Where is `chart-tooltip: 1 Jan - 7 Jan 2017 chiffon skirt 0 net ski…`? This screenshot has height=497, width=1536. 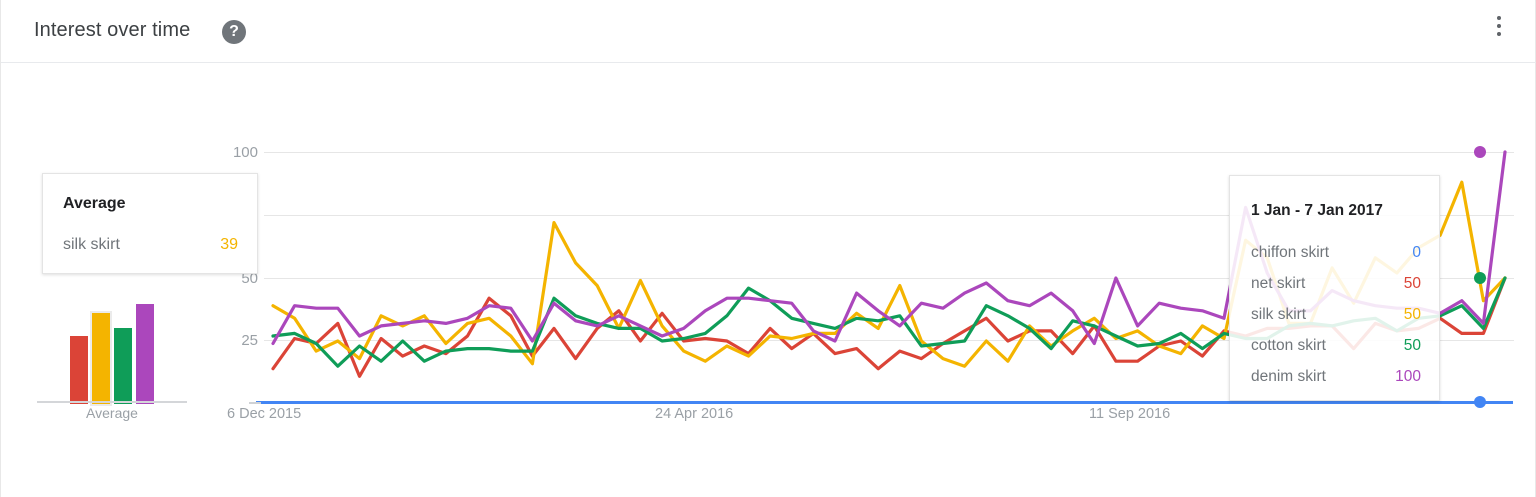
chart-tooltip: 1 Jan - 7 Jan 2017 chiffon skirt 0 net ski… is located at coordinates (1334, 288).